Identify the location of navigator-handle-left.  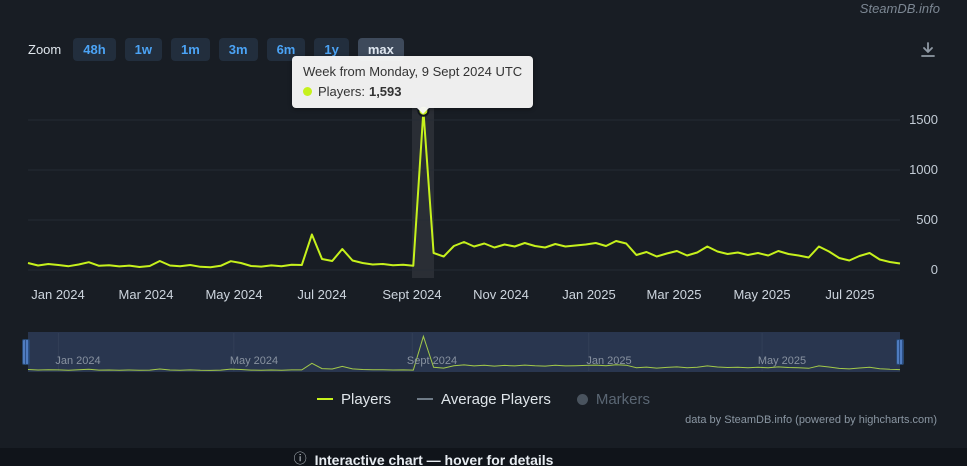
(26, 352).